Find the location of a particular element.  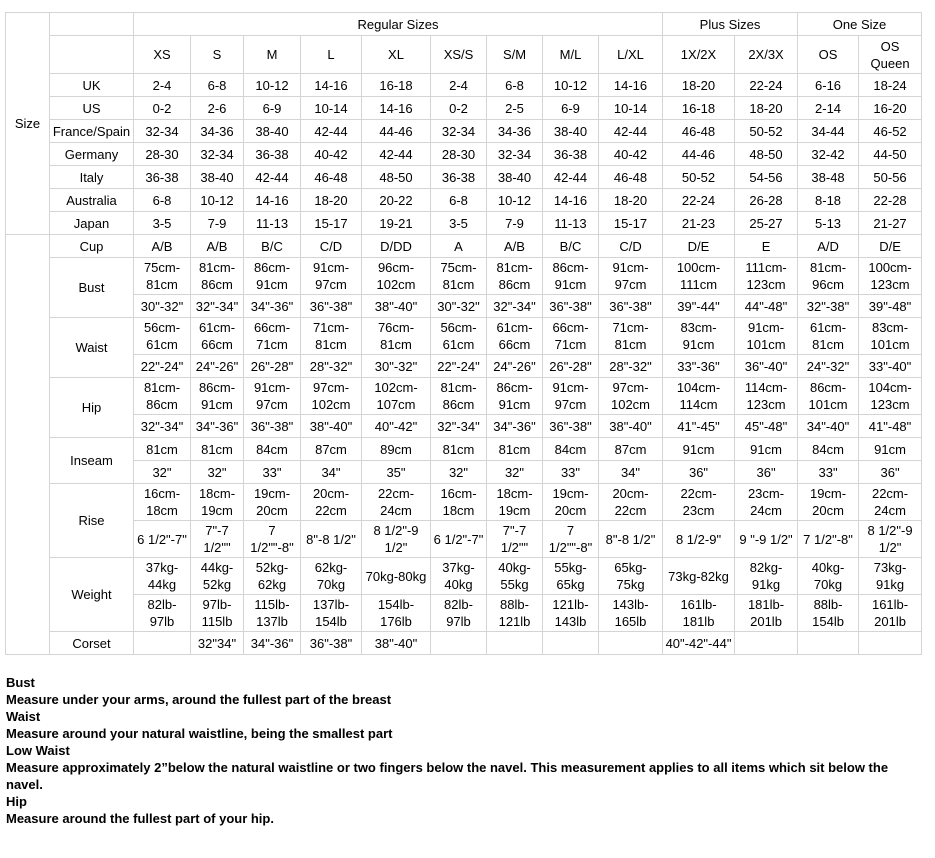

size-cell: 16-20 is located at coordinates (890, 108).